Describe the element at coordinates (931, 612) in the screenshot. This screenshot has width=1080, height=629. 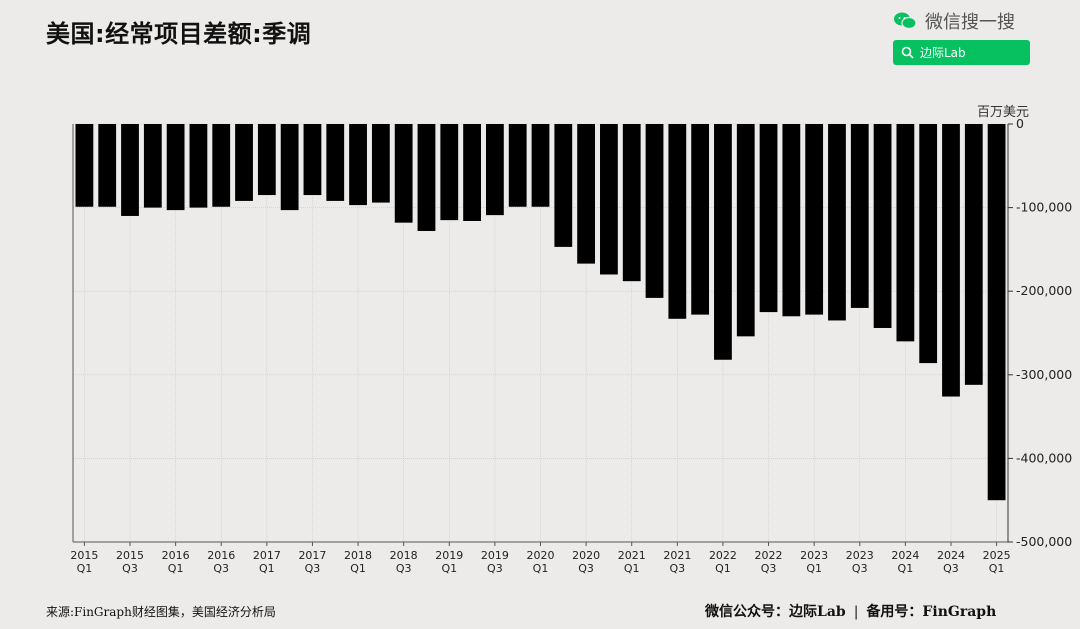
I see `backup-label: 备用号：FinGraph` at that location.